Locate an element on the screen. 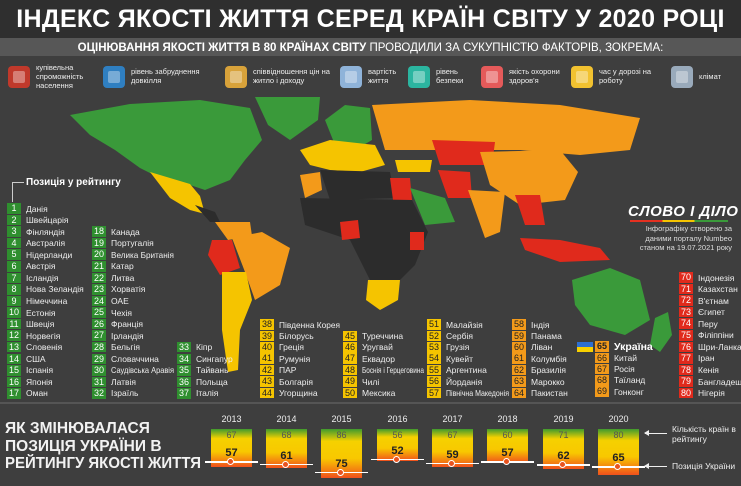 This screenshot has height=486, width=741. ranking-item: 75 Філіппіни is located at coordinates (706, 335).